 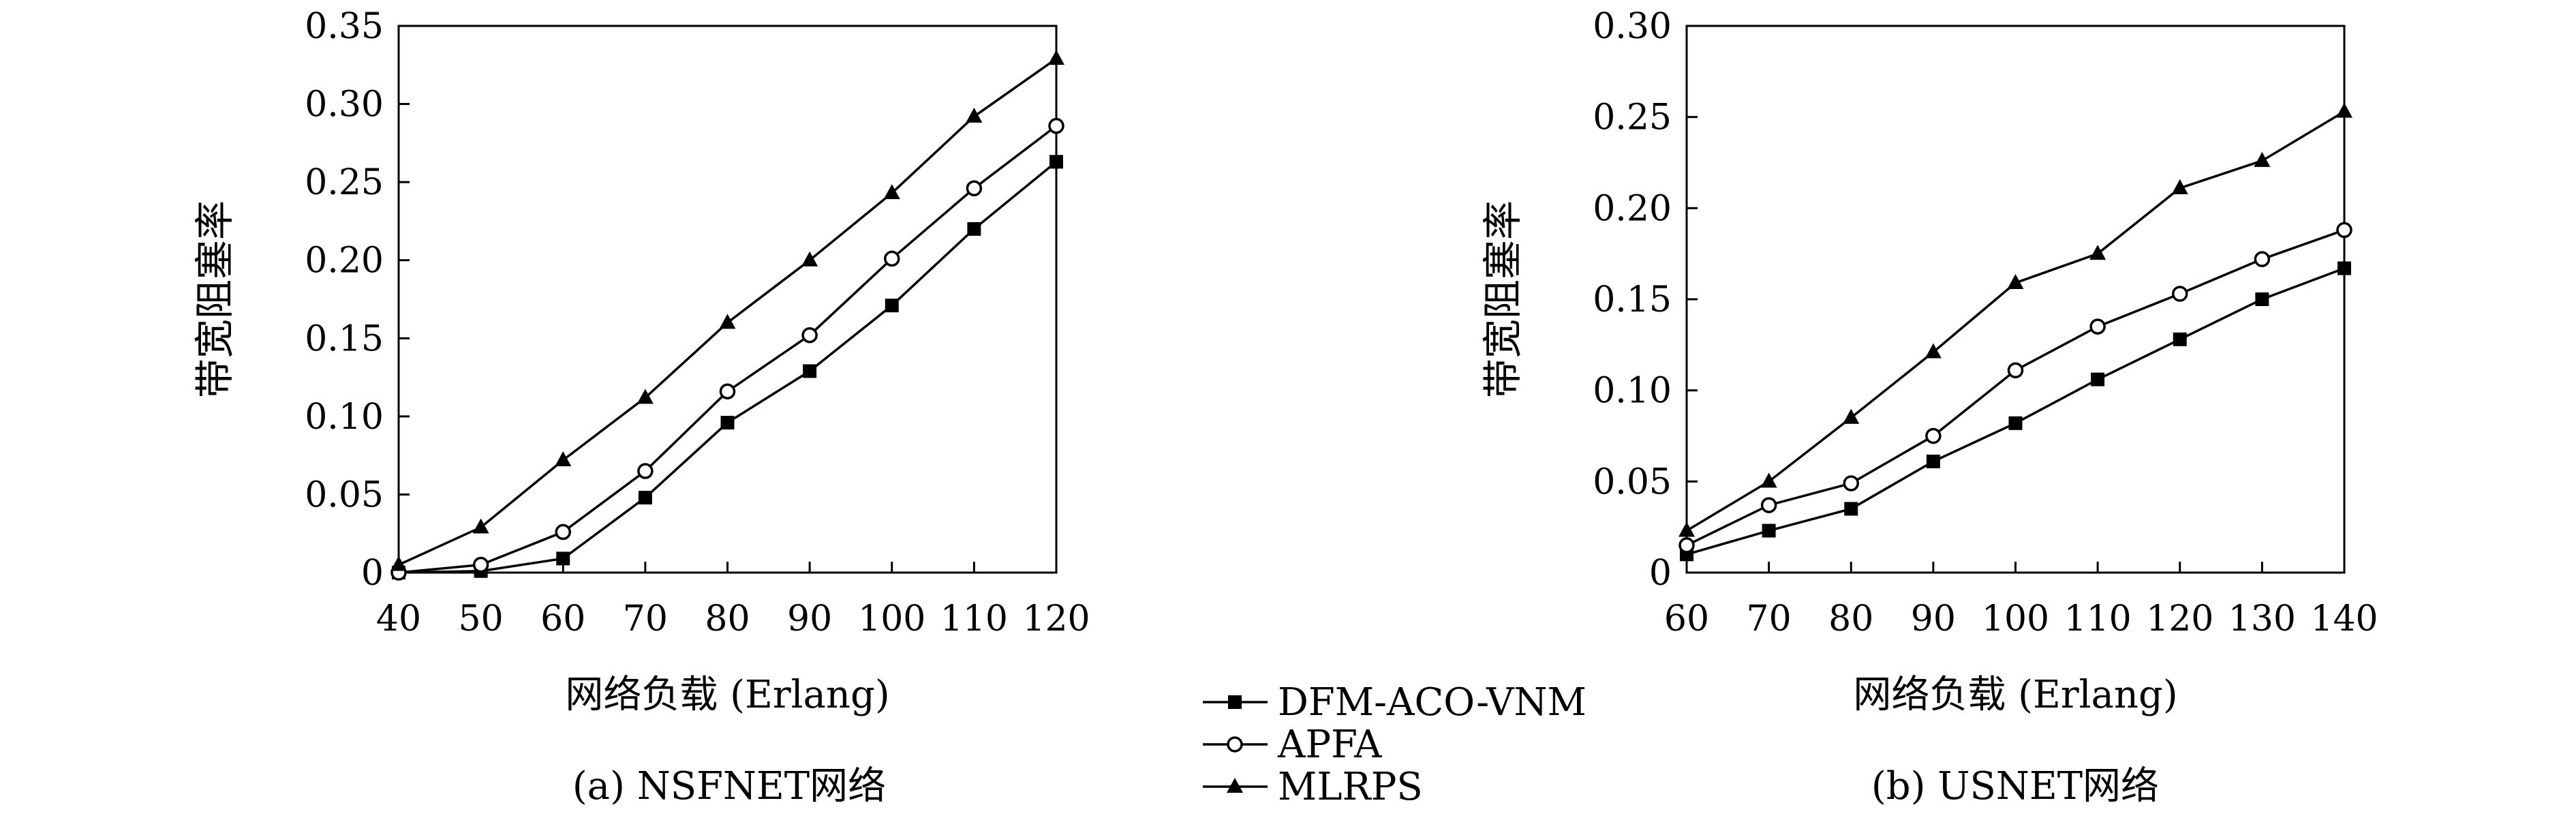 What do you see at coordinates (727, 695) in the screenshot?
I see `panel-a-x-axis-label: 网络负载 (Erlang)` at bounding box center [727, 695].